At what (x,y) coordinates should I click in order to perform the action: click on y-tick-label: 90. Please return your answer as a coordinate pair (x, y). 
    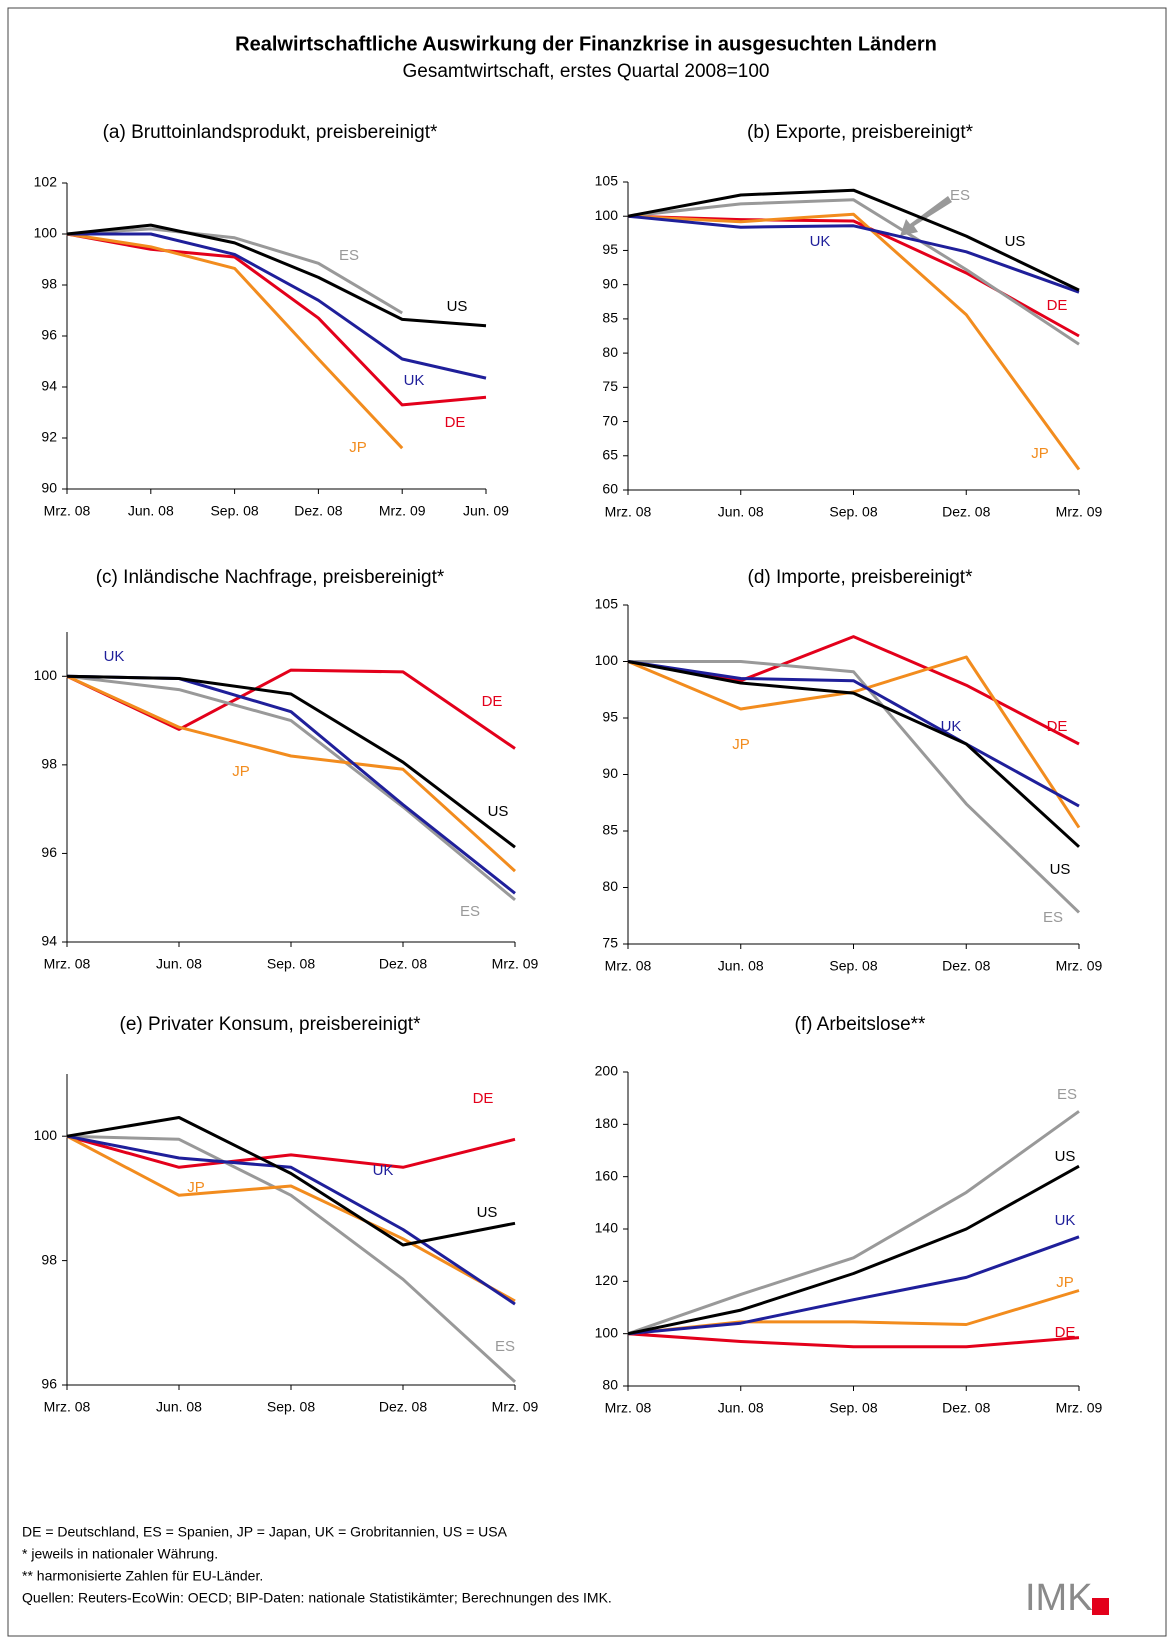
    Looking at the image, I should click on (49, 488).